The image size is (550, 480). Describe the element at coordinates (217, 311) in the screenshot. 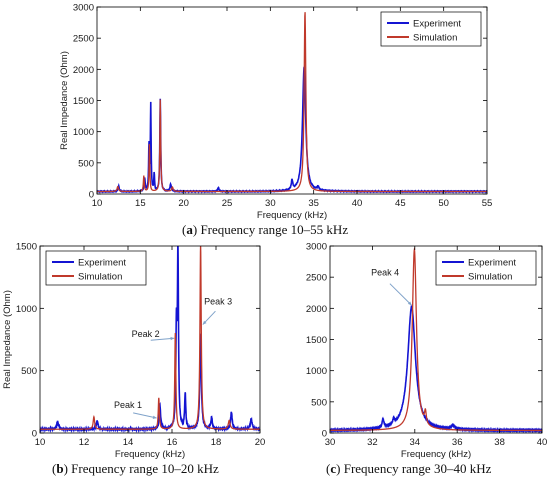

I see `annotation: Peak 3` at that location.